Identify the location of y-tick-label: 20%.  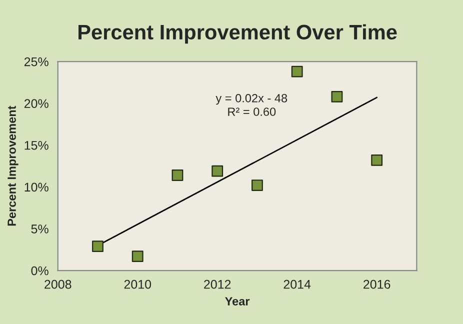
(36, 103).